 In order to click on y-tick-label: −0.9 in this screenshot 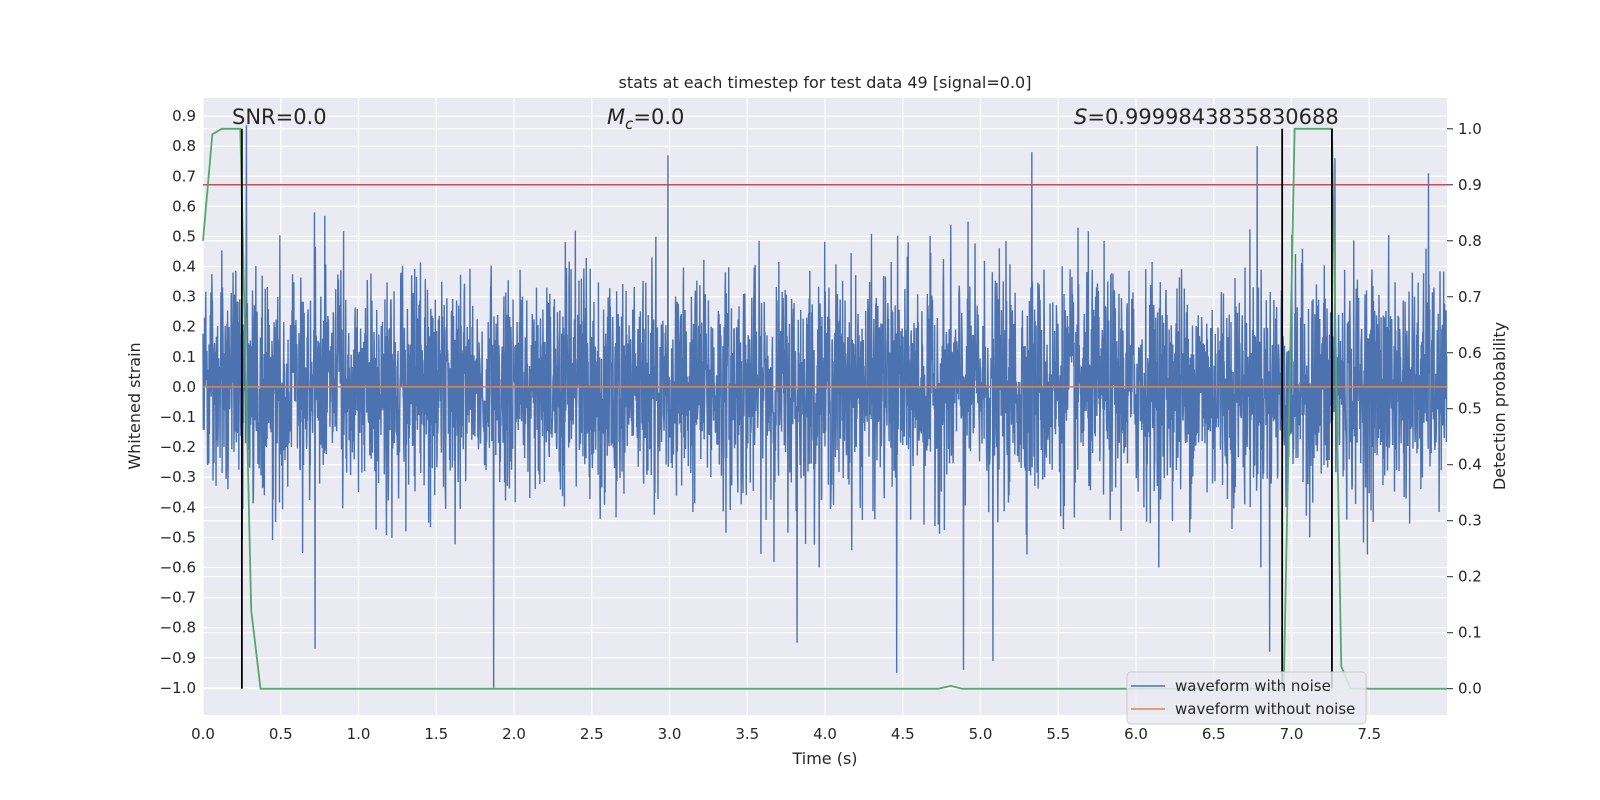, I will do `click(178, 658)`.